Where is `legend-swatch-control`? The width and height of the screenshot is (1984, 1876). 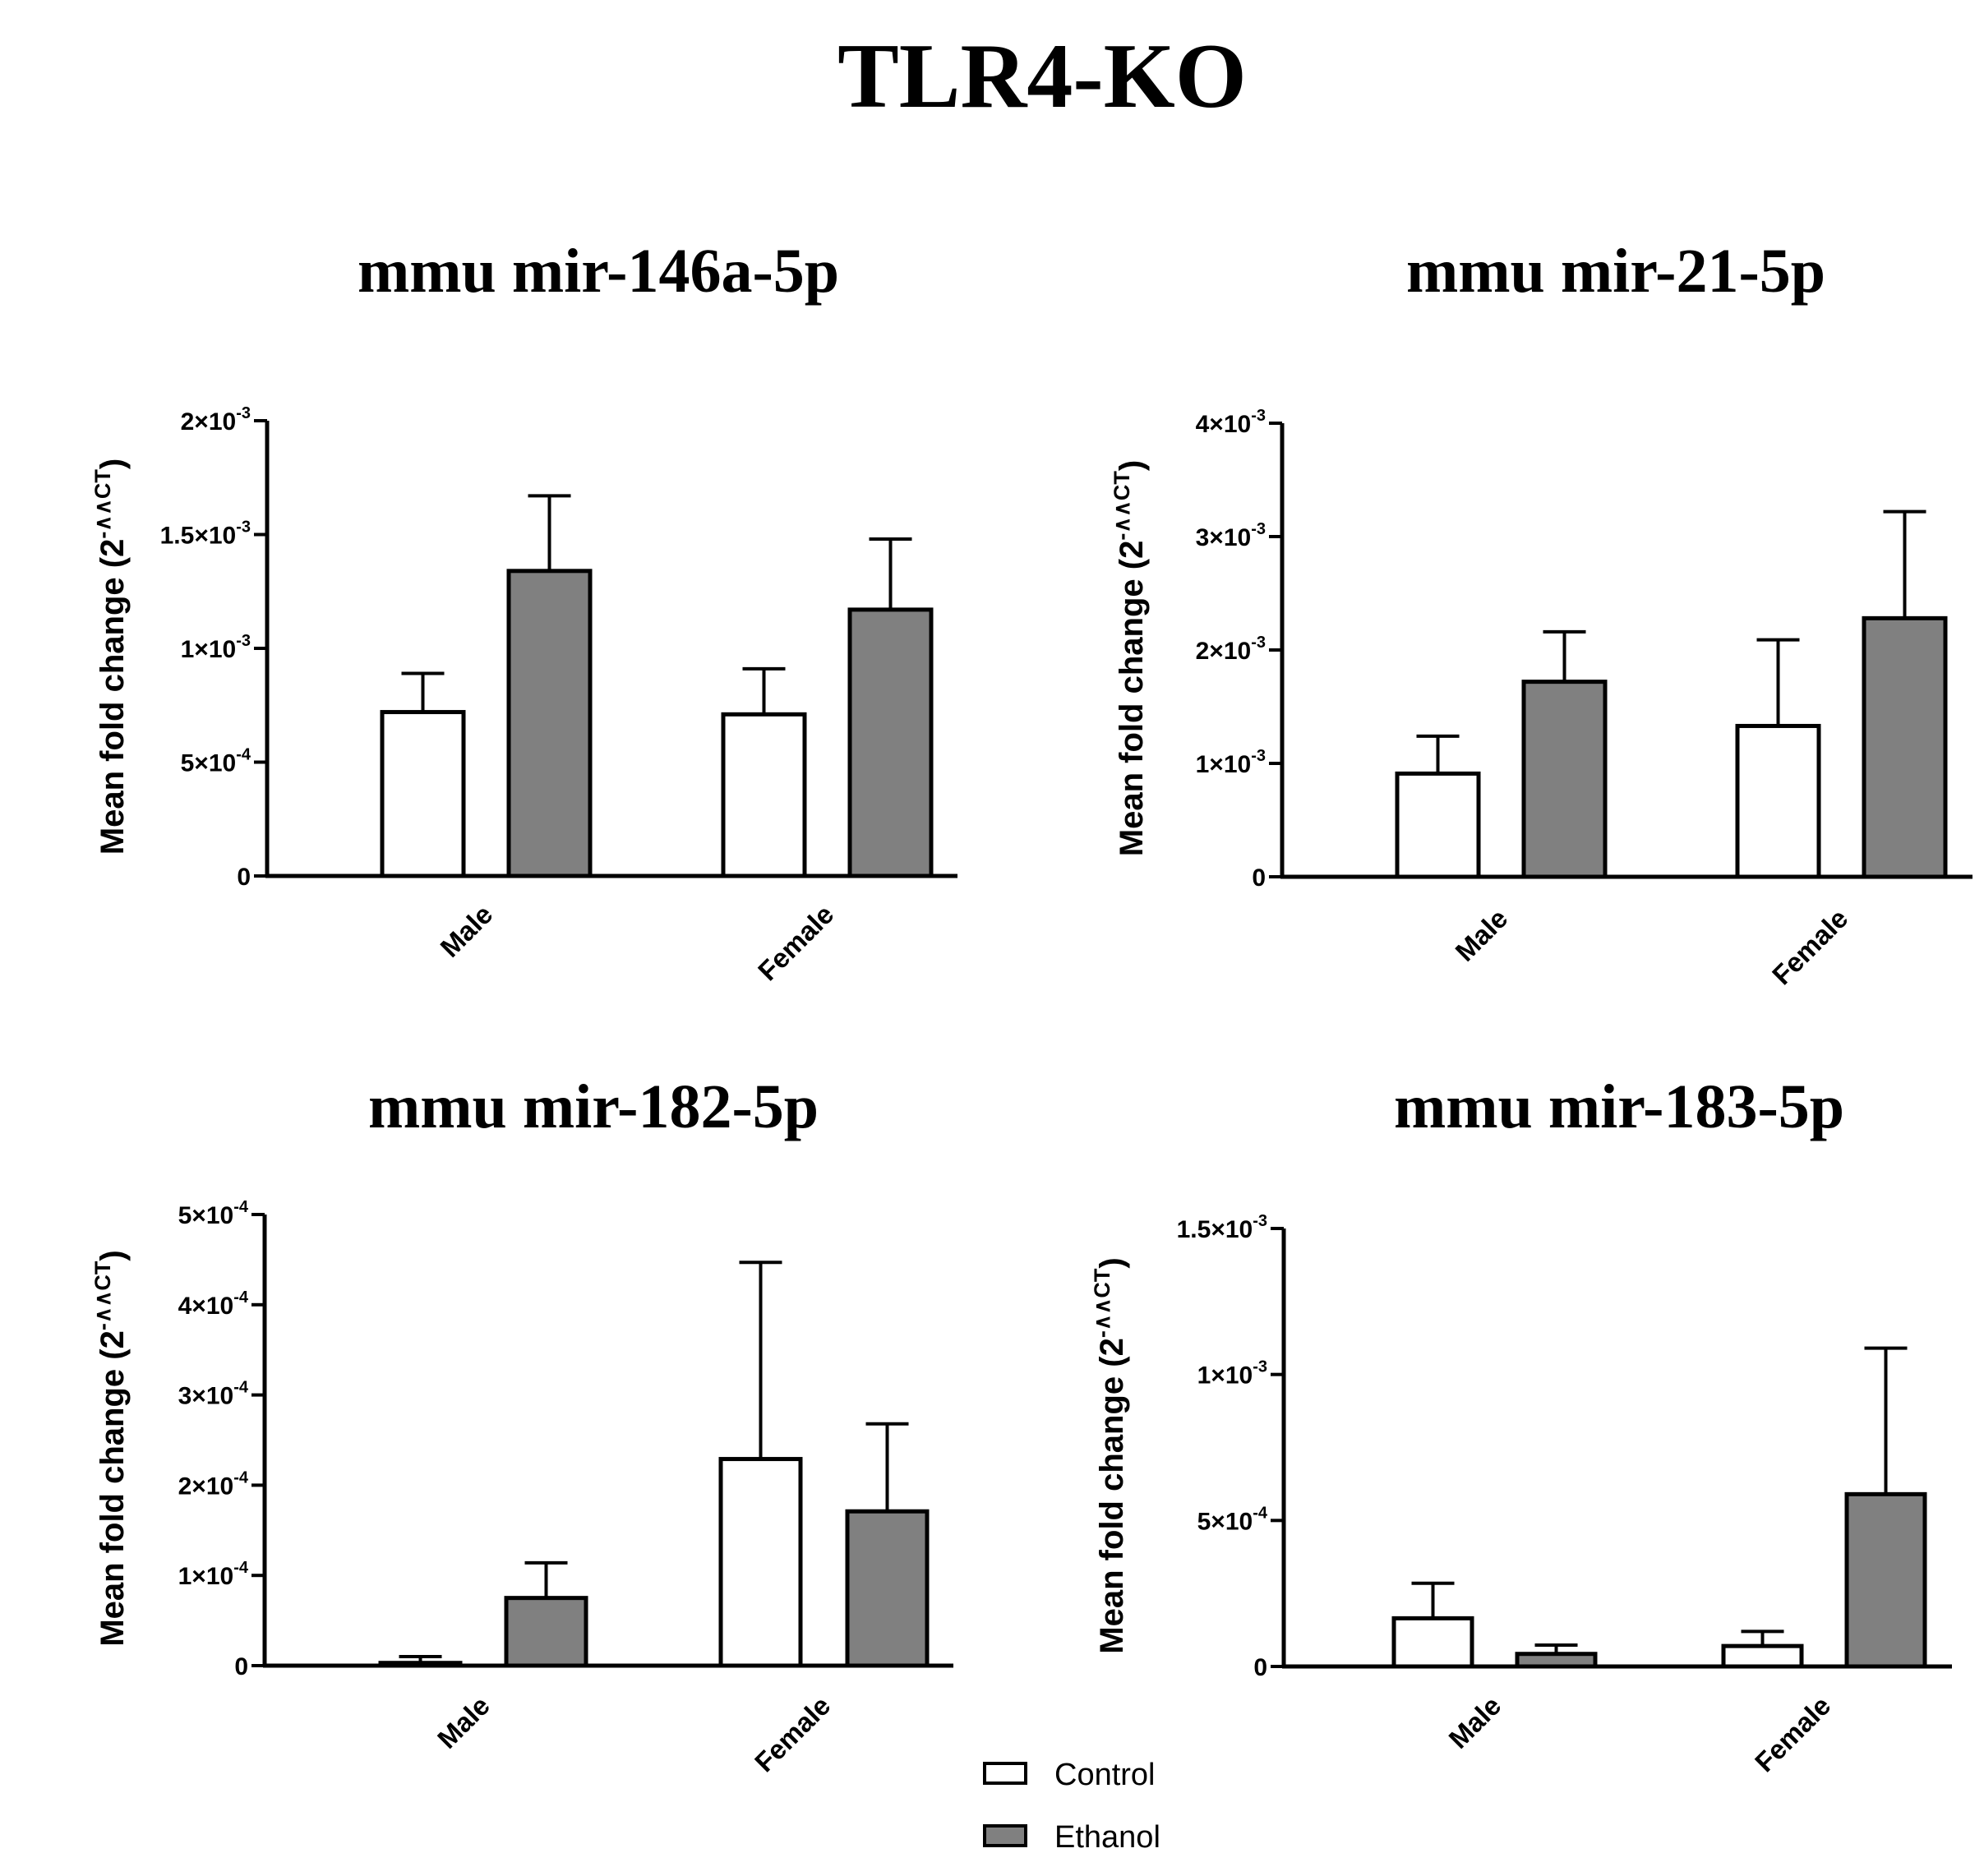 legend-swatch-control is located at coordinates (1005, 1774).